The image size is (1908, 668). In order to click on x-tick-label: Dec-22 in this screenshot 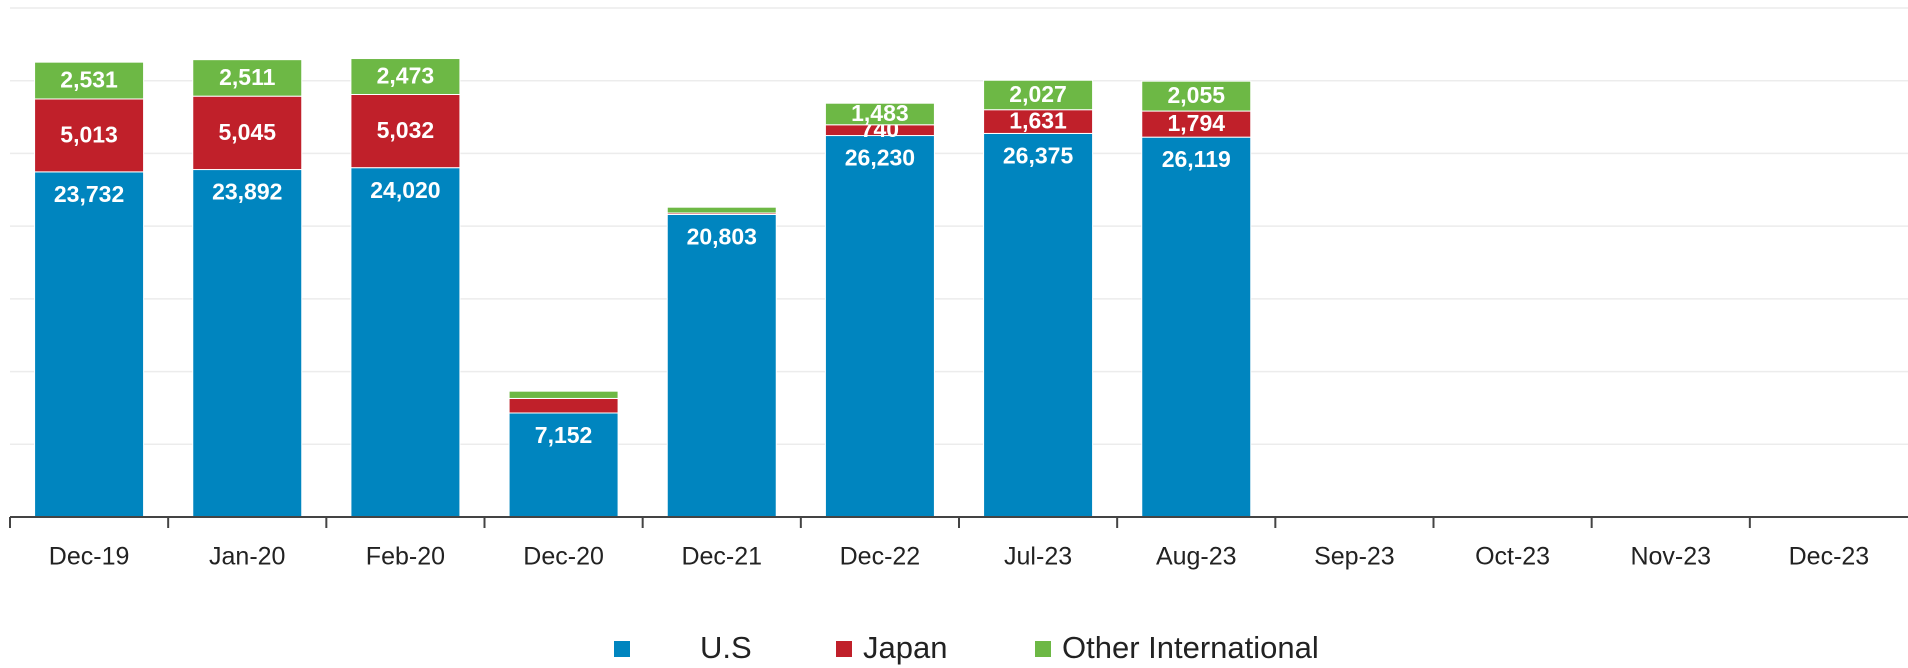, I will do `click(880, 557)`.